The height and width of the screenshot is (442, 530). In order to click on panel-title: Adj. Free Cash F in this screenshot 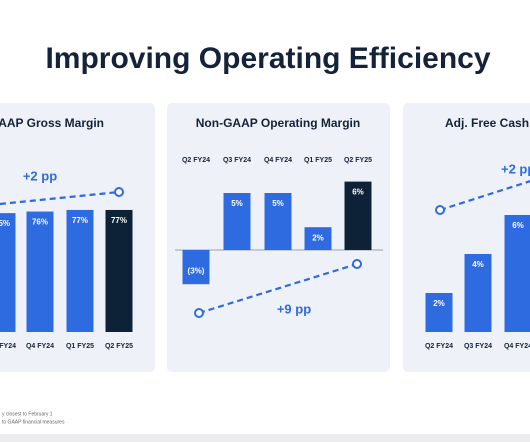, I will do `click(487, 123)`.